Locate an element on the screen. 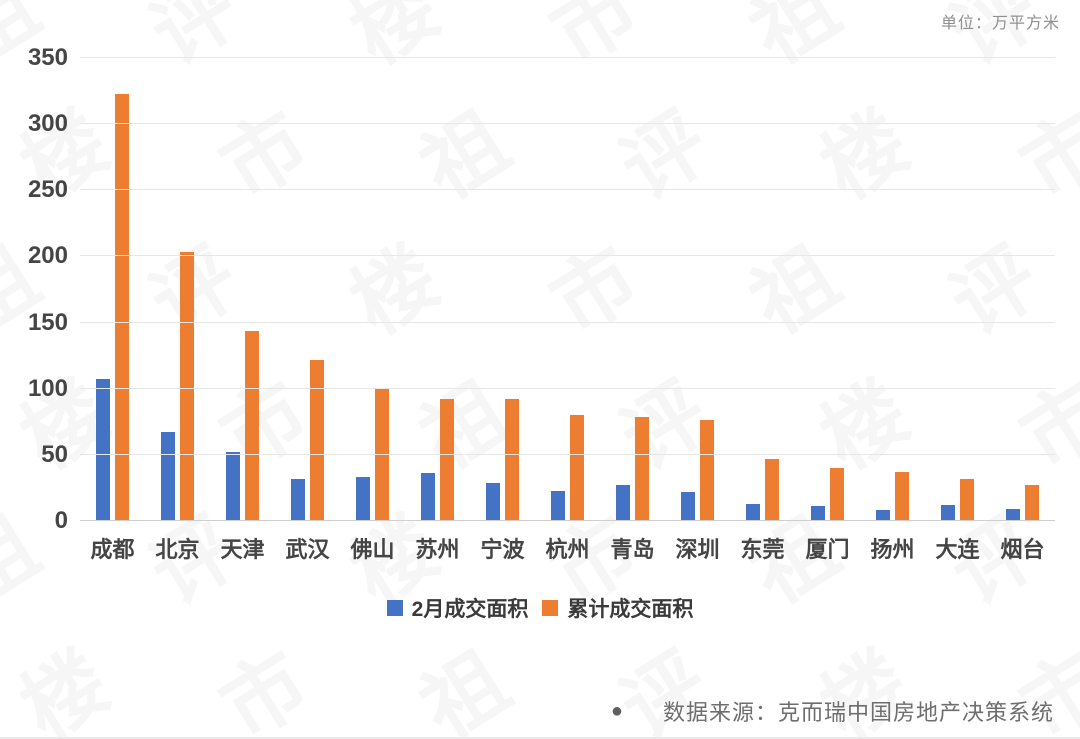 This screenshot has width=1080, height=739. x-axis-label: 烟台 is located at coordinates (1022, 549).